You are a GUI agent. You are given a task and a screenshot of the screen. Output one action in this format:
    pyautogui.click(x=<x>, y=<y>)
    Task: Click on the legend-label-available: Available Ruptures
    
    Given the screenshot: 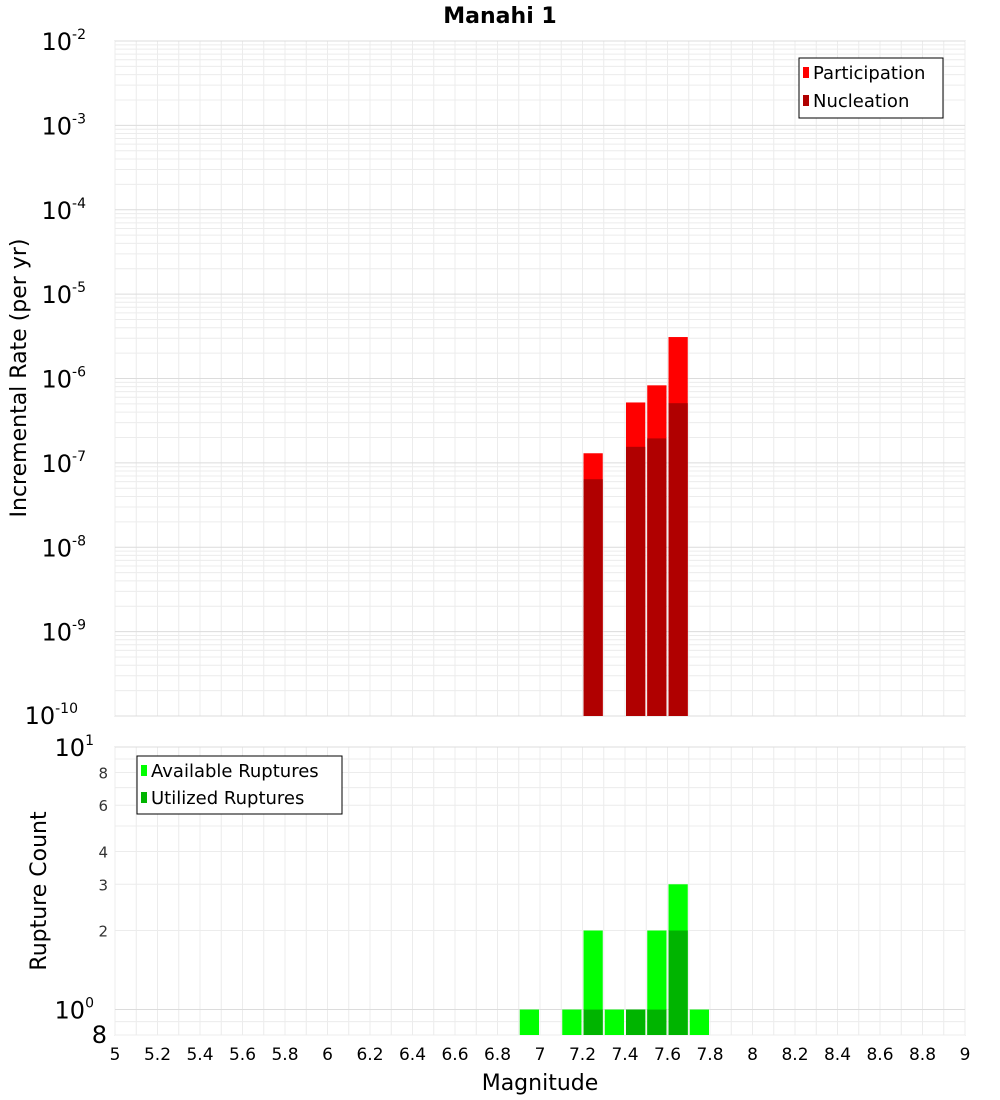 What is the action you would take?
    pyautogui.click(x=235, y=771)
    